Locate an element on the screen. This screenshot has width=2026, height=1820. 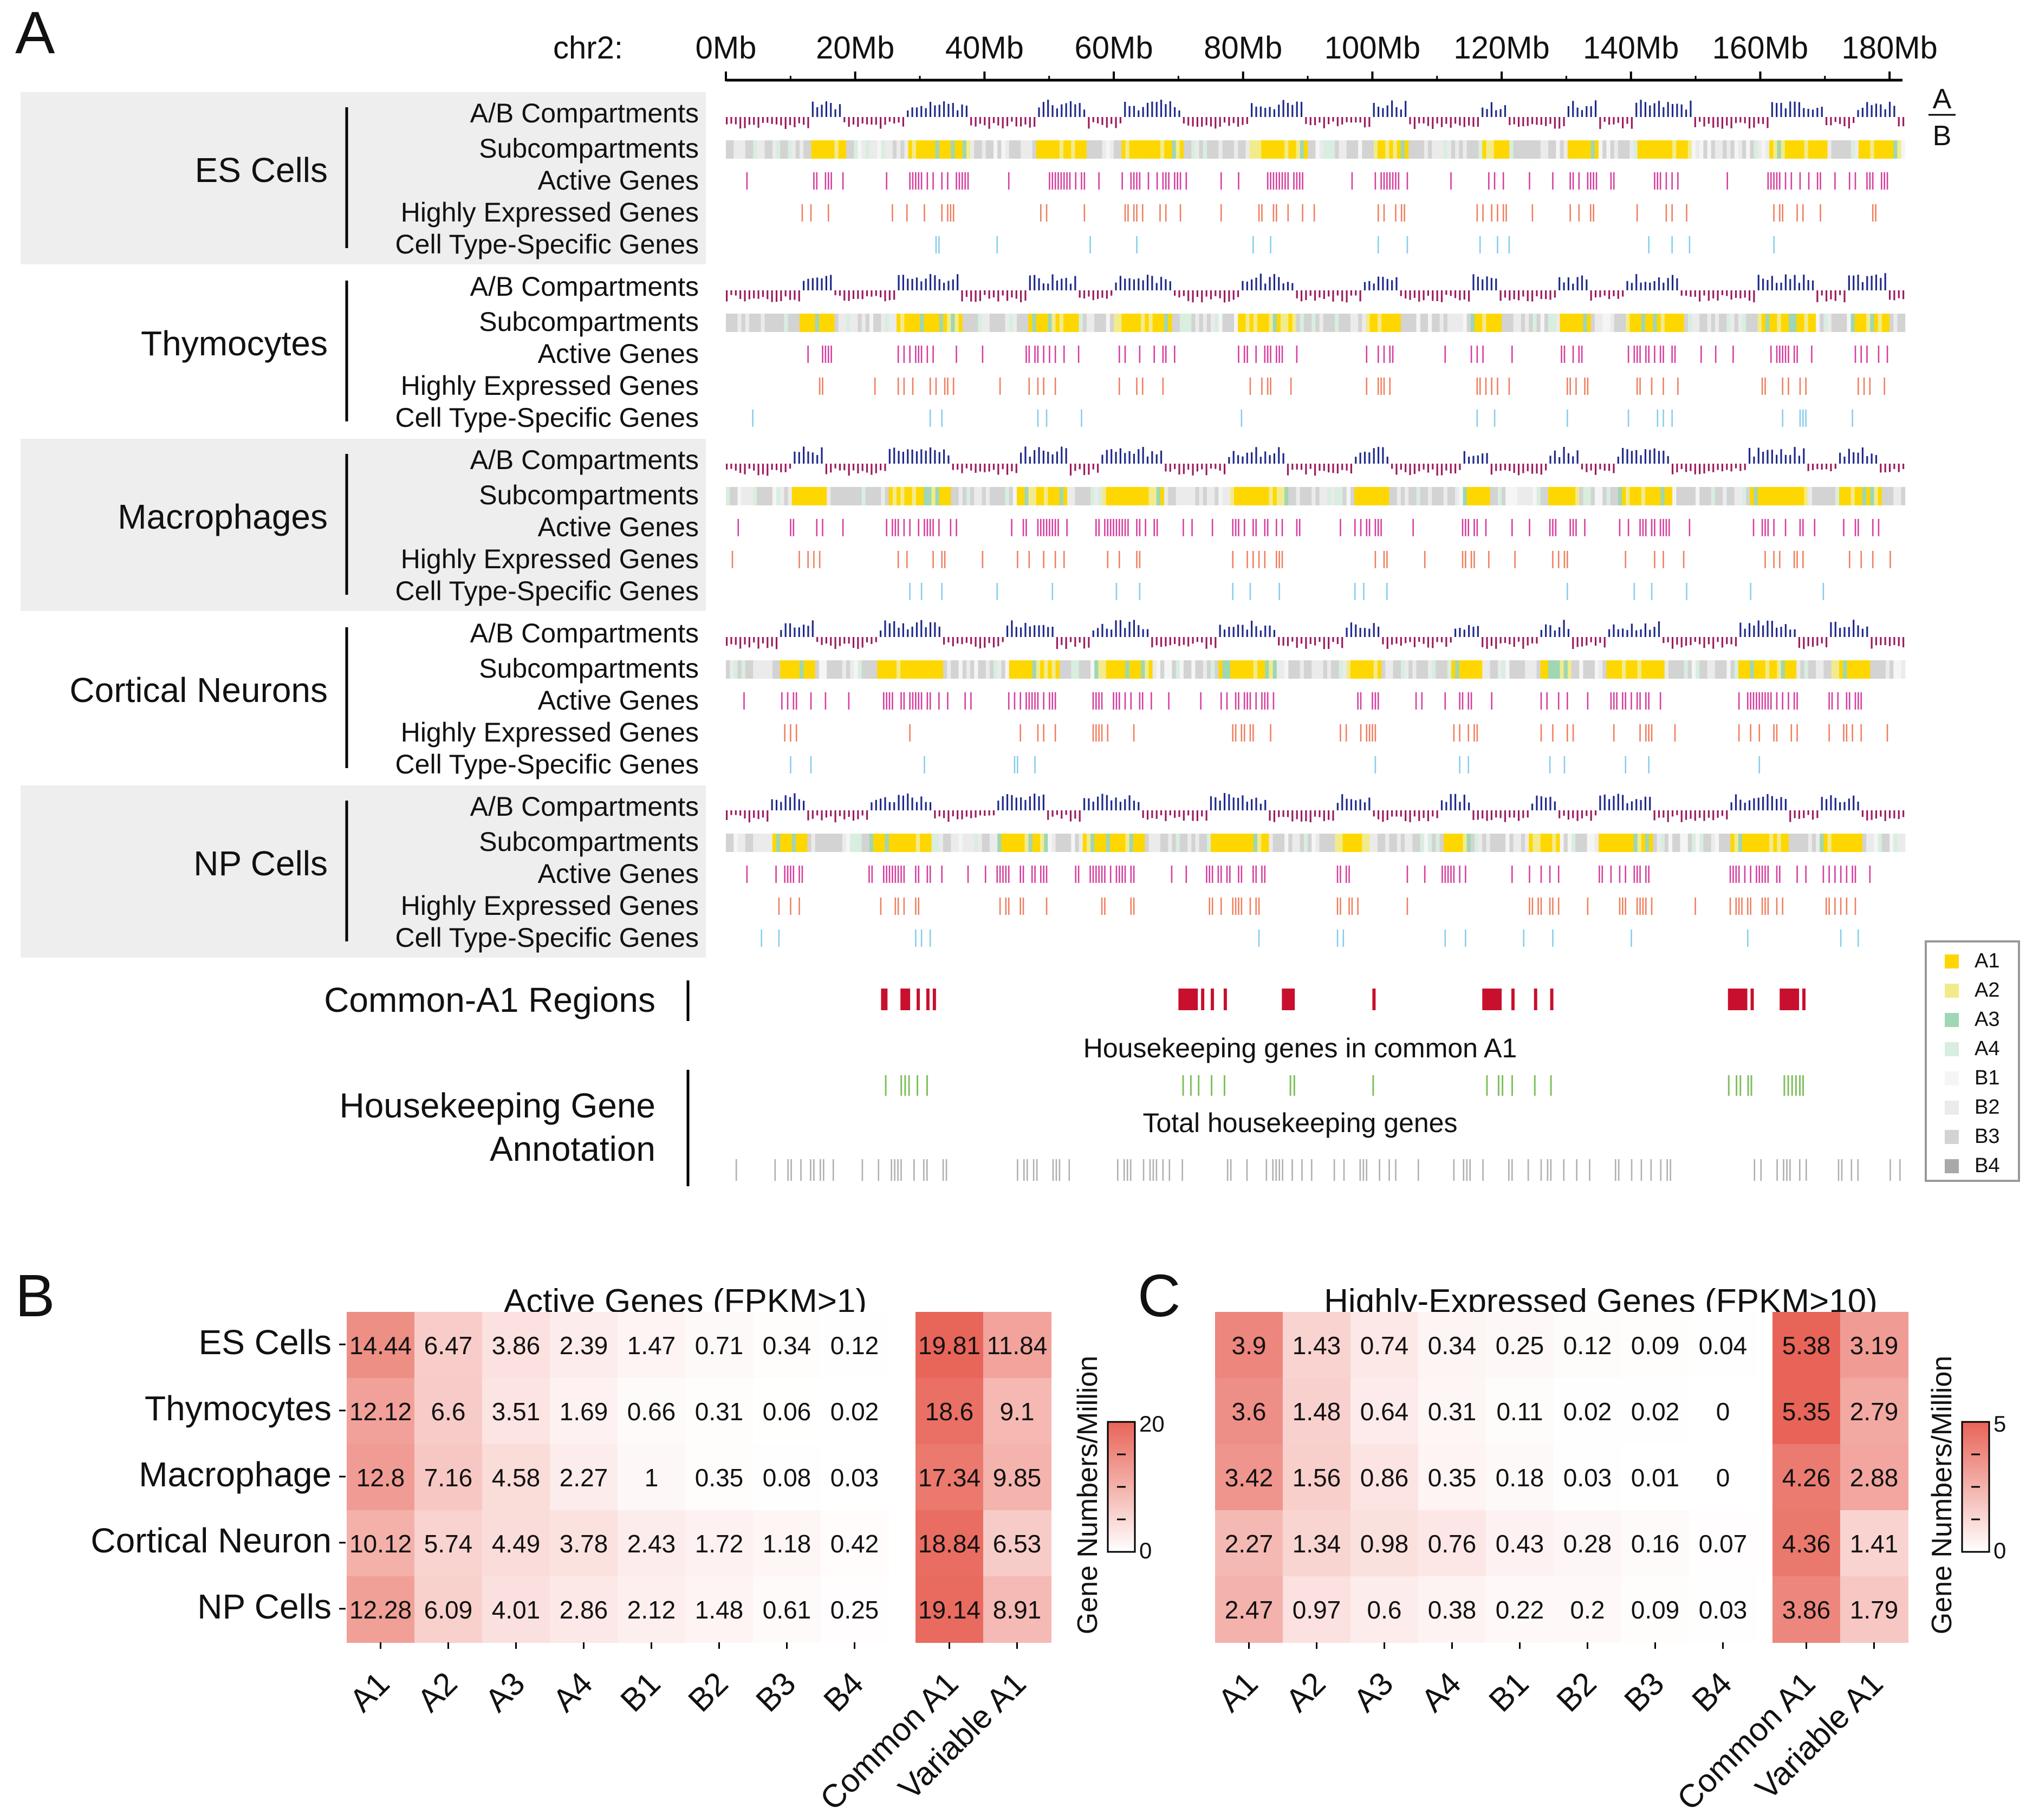
colorbar-label: Gene Numbers/Million is located at coordinates (1087, 1495).